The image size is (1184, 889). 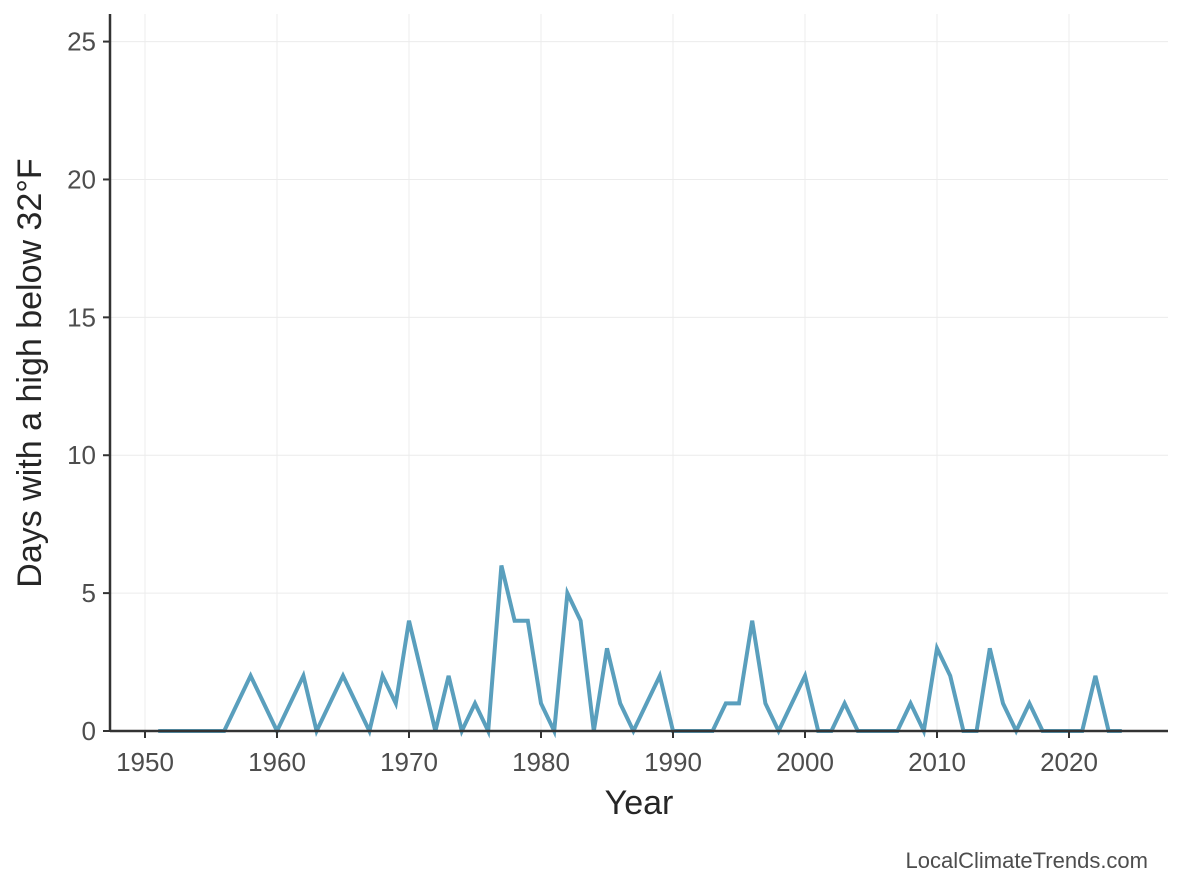 What do you see at coordinates (81, 317) in the screenshot?
I see `y-tick-label: 15` at bounding box center [81, 317].